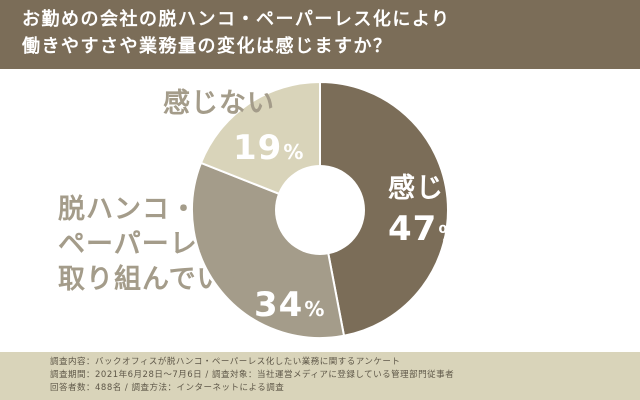  I want to click on label-feel: 感じる 47%, so click(430, 210).